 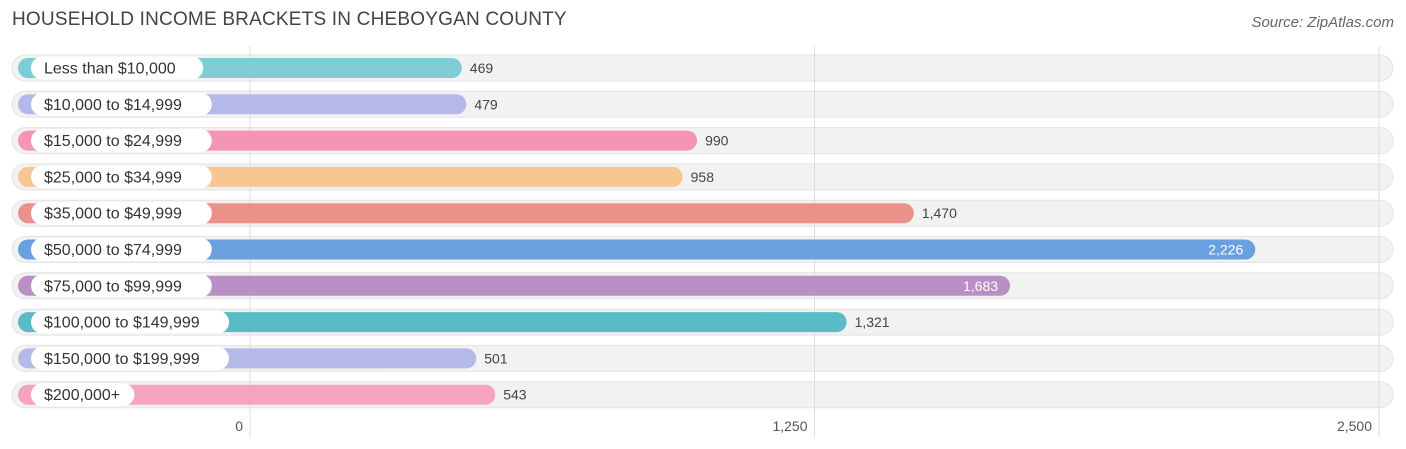 I want to click on x-tick-label: 0, so click(x=239, y=426).